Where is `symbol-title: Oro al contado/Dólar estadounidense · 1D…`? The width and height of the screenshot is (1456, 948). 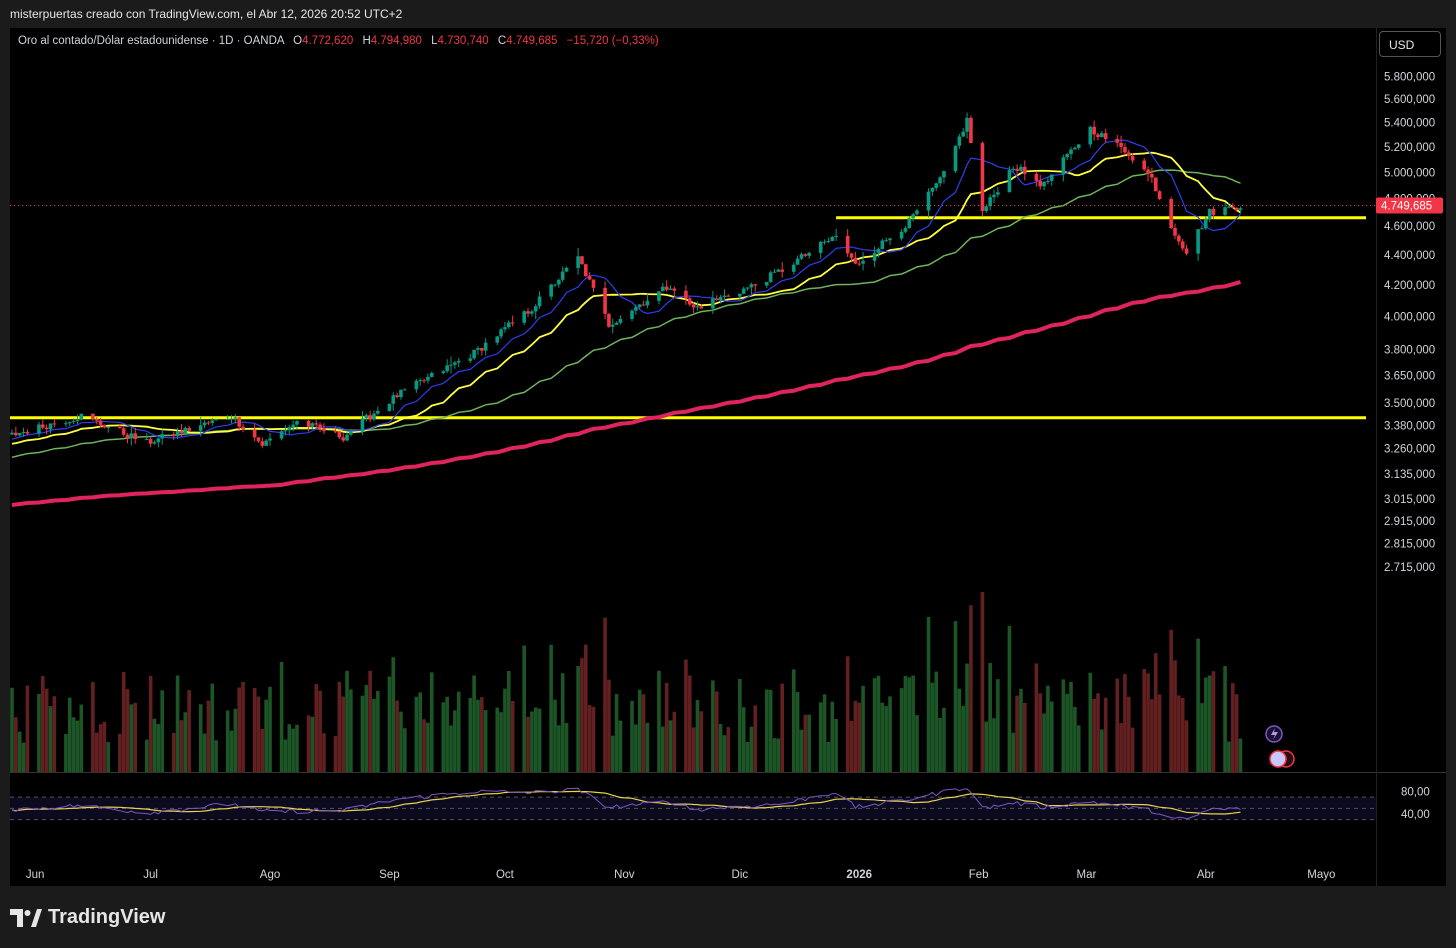
symbol-title: Oro al contado/Dólar estadounidense · 1D… is located at coordinates (151, 41).